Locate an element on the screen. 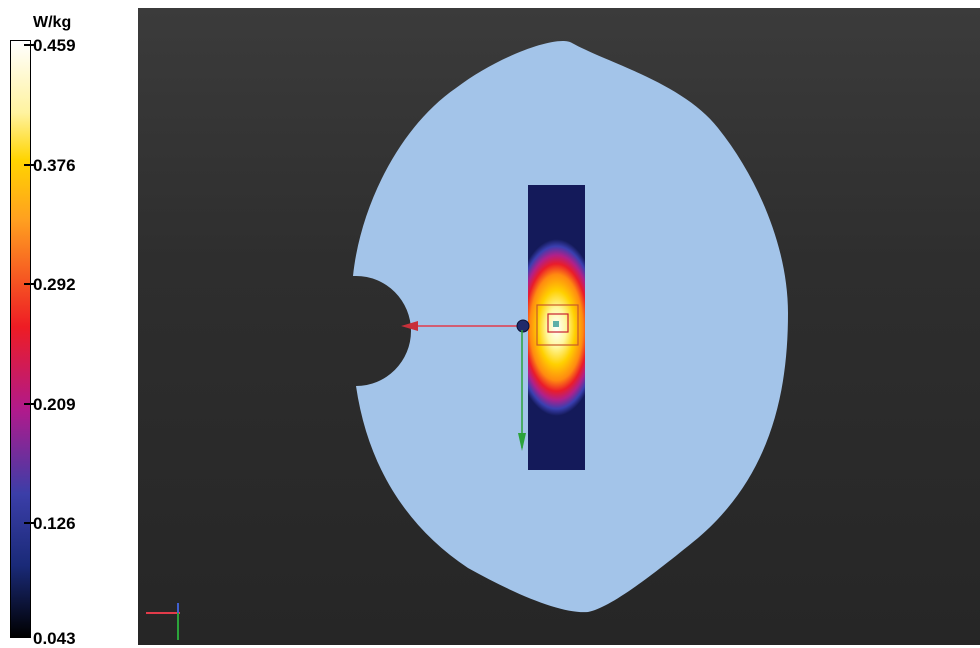  source-point-icon is located at coordinates (409, 326).